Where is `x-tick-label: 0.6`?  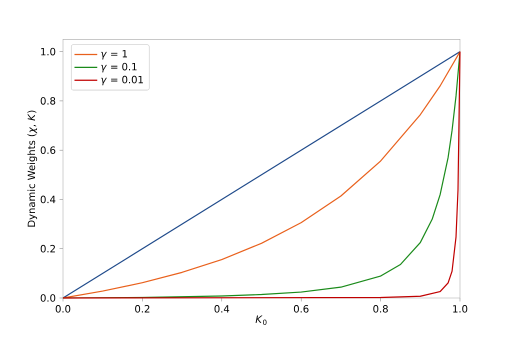 x-tick-label: 0.6 is located at coordinates (301, 309).